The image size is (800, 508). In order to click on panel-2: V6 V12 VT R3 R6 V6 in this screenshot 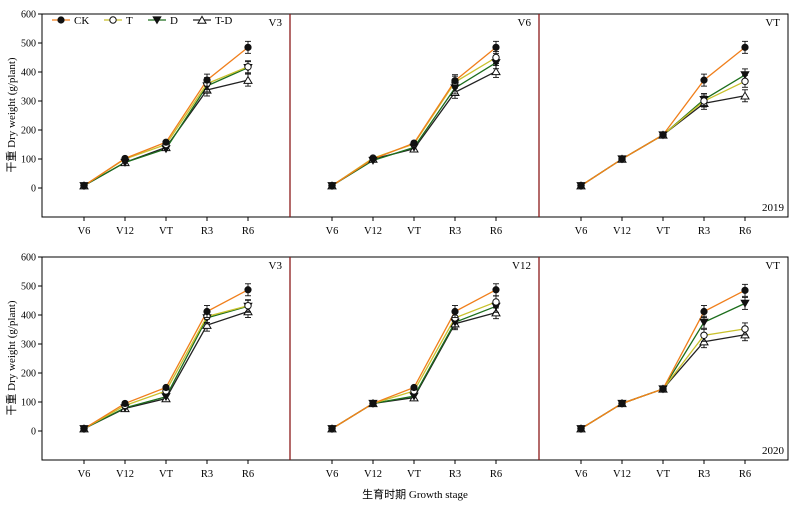, I will do `click(410, 125)`.